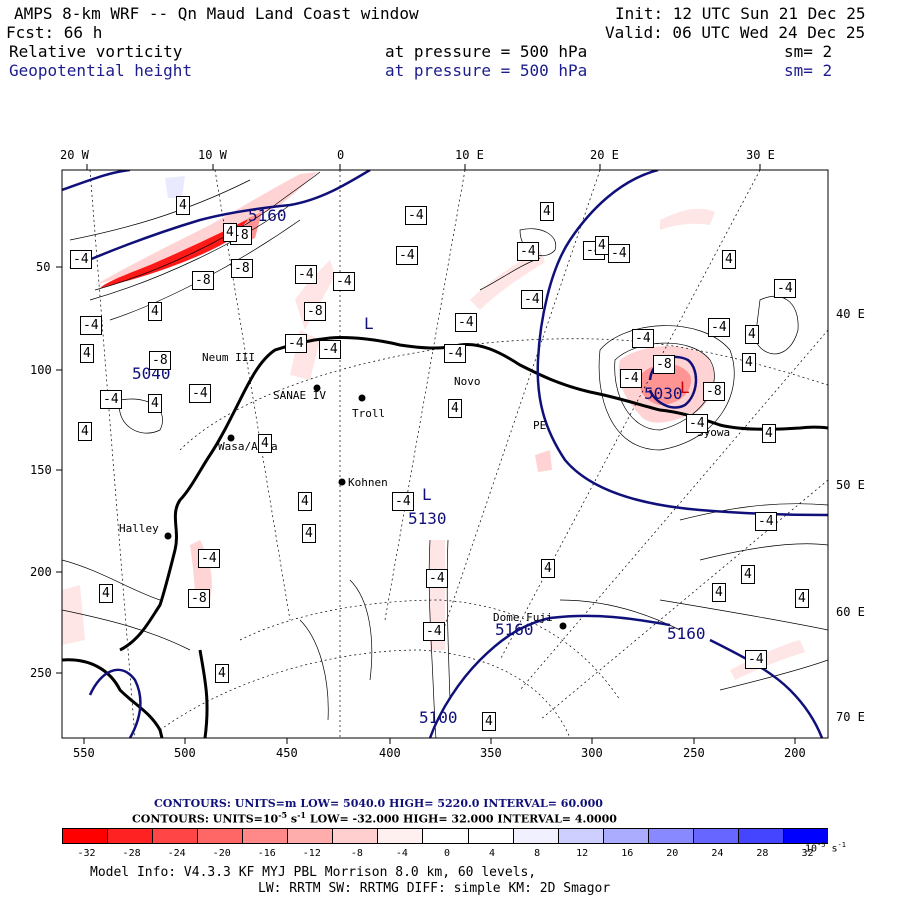  Describe the element at coordinates (54, 32) in the screenshot. I see `forecast-hour: Fcst: 66 h` at that location.